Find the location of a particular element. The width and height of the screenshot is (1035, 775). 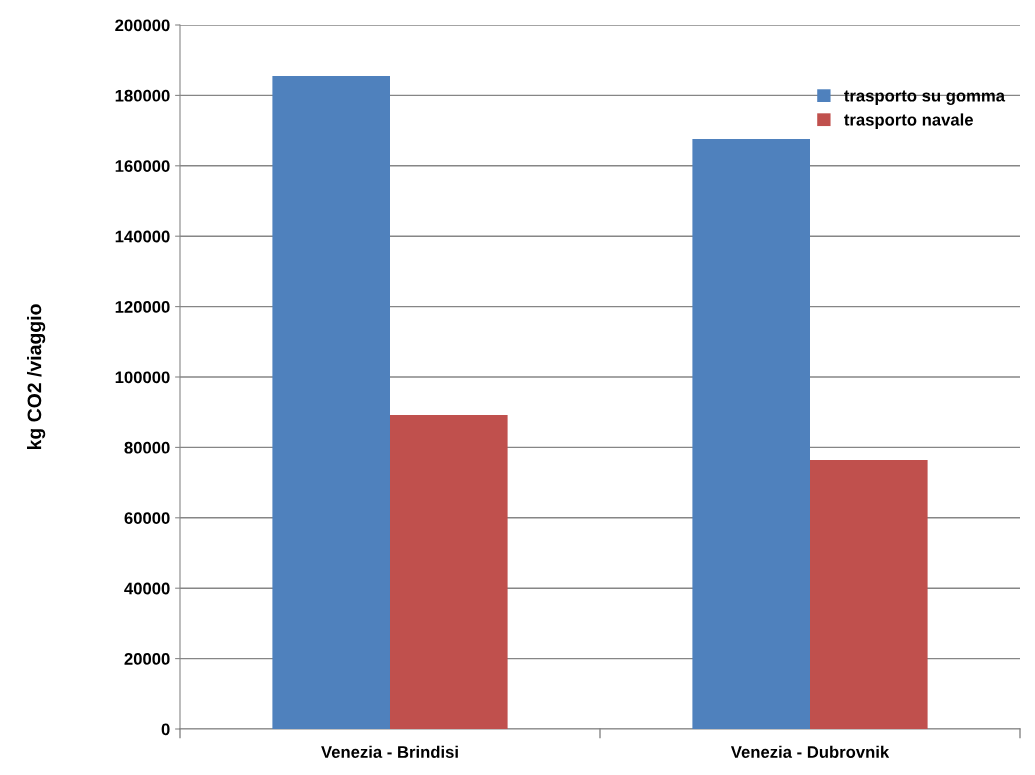

y-tick-label: 140000 is located at coordinates (142, 236).